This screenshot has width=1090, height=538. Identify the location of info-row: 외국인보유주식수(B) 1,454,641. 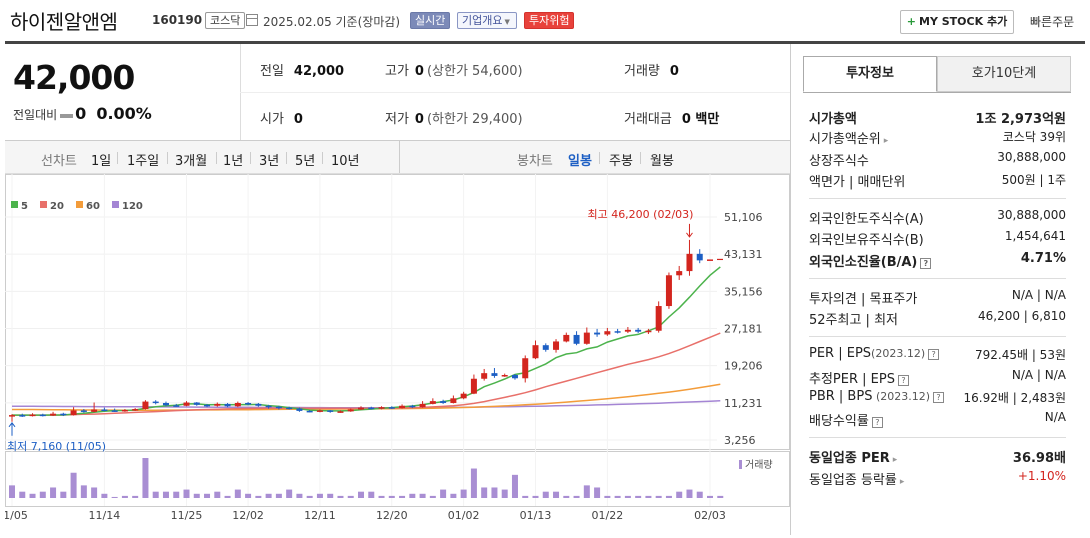
(937, 239).